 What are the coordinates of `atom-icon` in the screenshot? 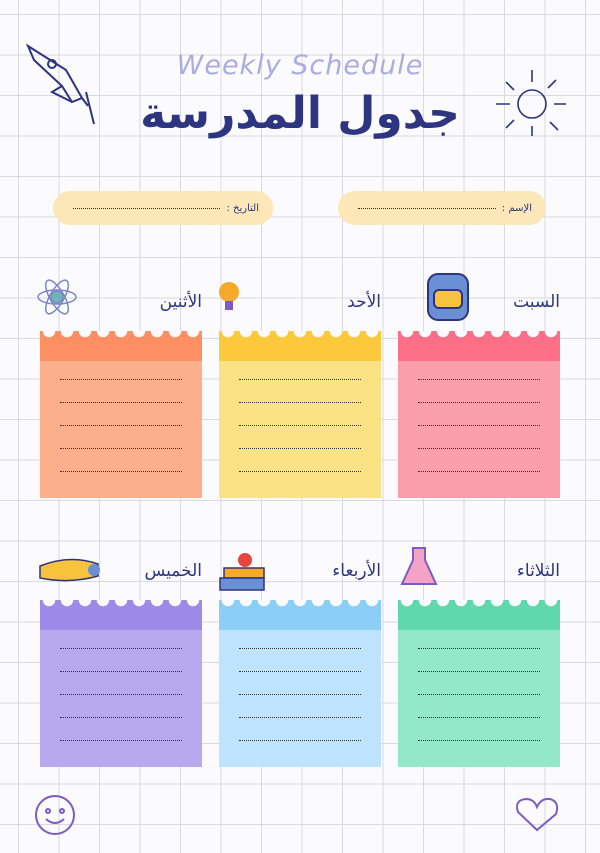 It's located at (57, 297).